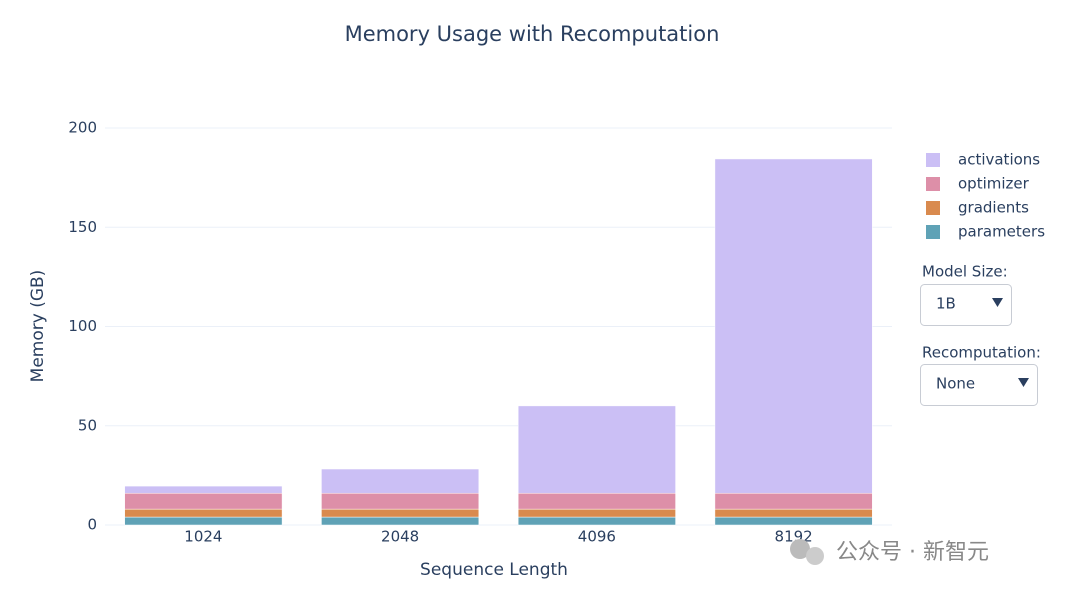 Image resolution: width=1080 pixels, height=597 pixels. I want to click on x-axis-title: Sequence Length, so click(494, 570).